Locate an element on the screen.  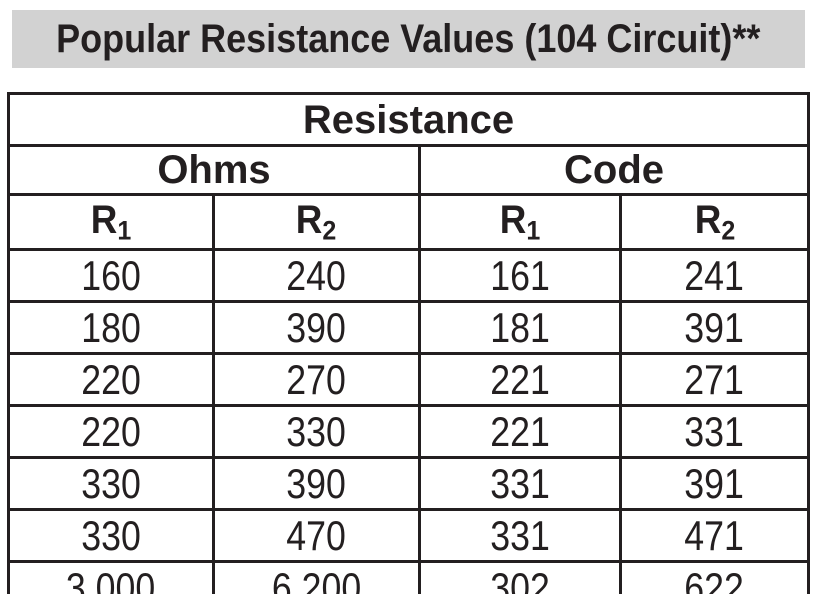
cell-value: 471 is located at coordinates (714, 535).